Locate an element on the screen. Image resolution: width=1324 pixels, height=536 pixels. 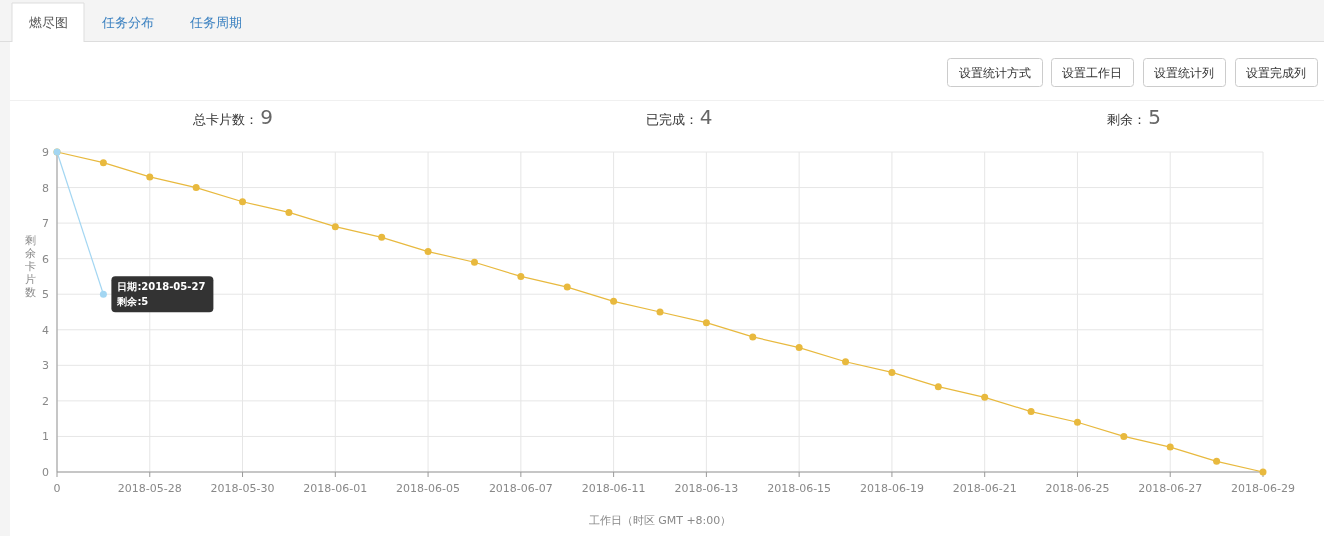
annotation: 日期:2018-05-27 is located at coordinates (161, 287).